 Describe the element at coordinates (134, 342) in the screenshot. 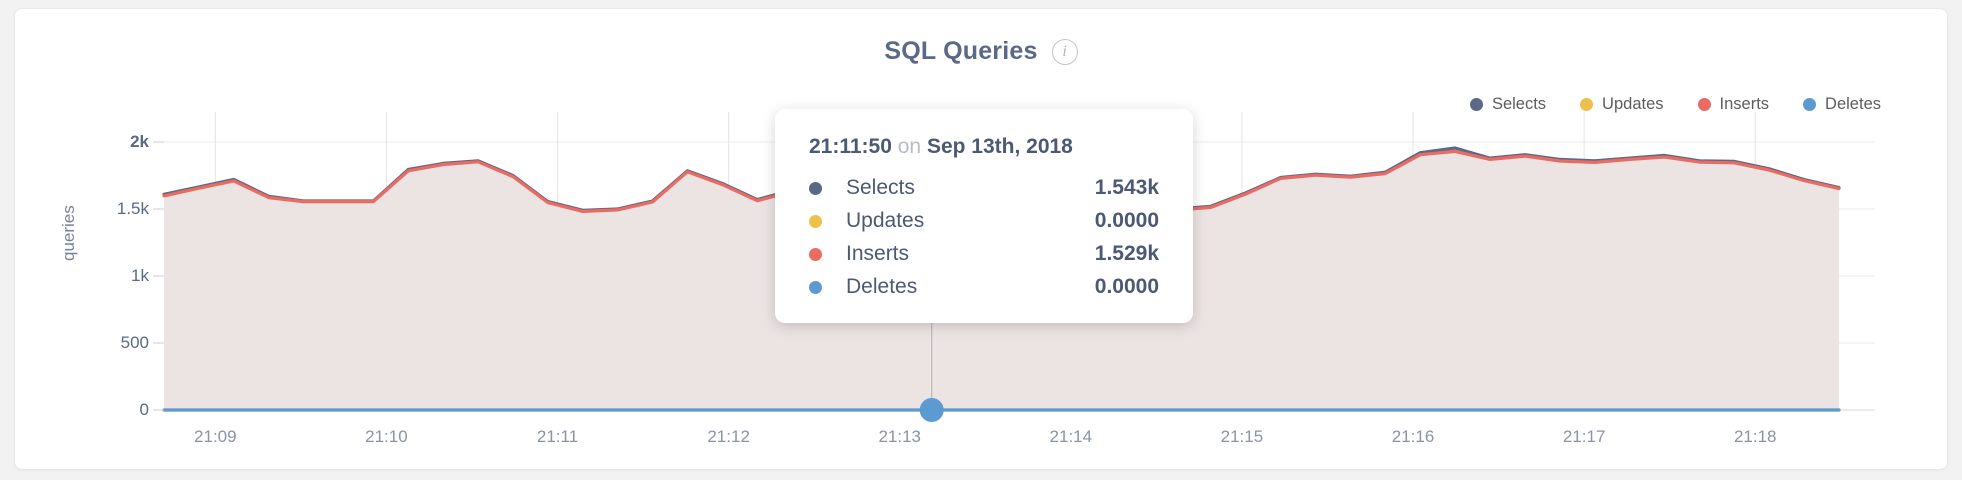

I see `y-axis-tick-label: 500` at that location.